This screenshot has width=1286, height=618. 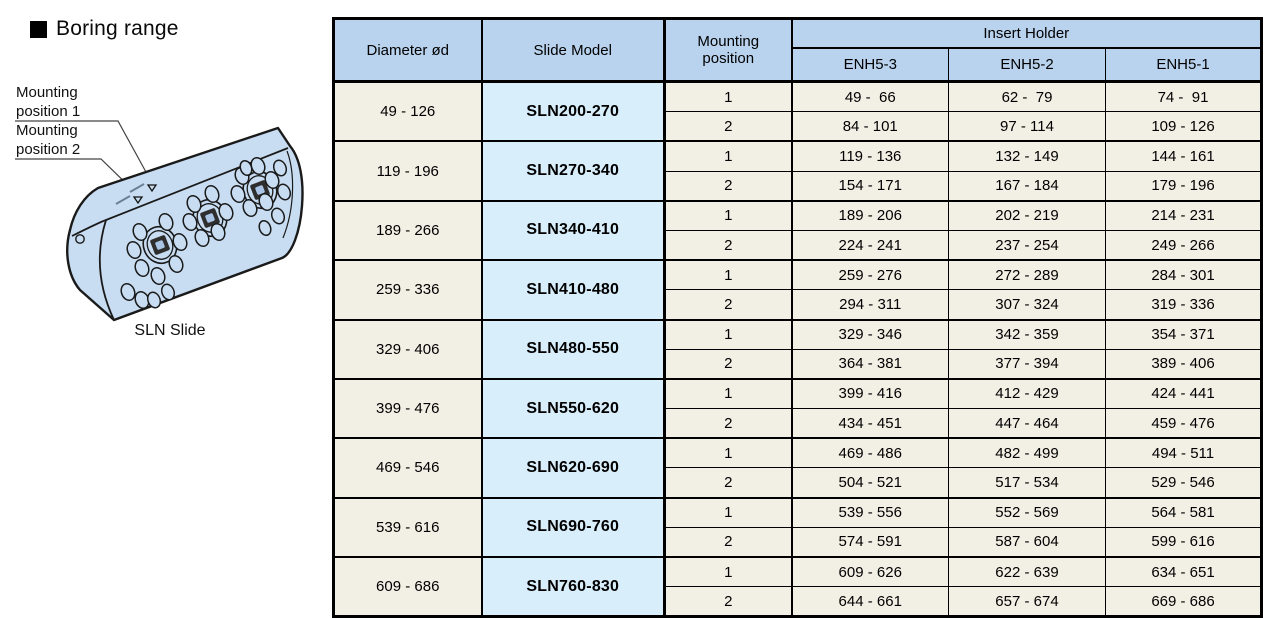 I want to click on enh5-2-range-cell: 167 - 184, so click(x=1027, y=186).